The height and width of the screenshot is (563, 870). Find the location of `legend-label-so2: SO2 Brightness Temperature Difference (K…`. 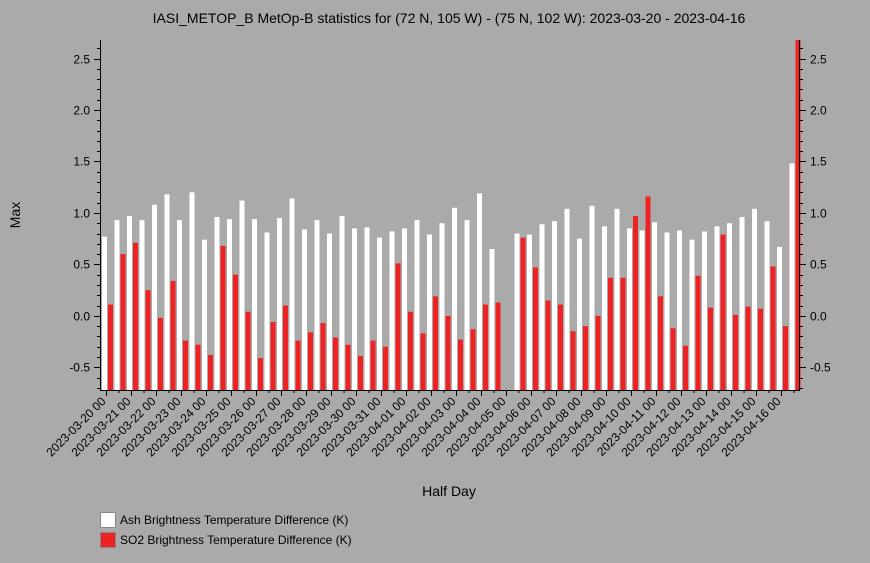

legend-label-so2: SO2 Brightness Temperature Difference (K… is located at coordinates (236, 540).